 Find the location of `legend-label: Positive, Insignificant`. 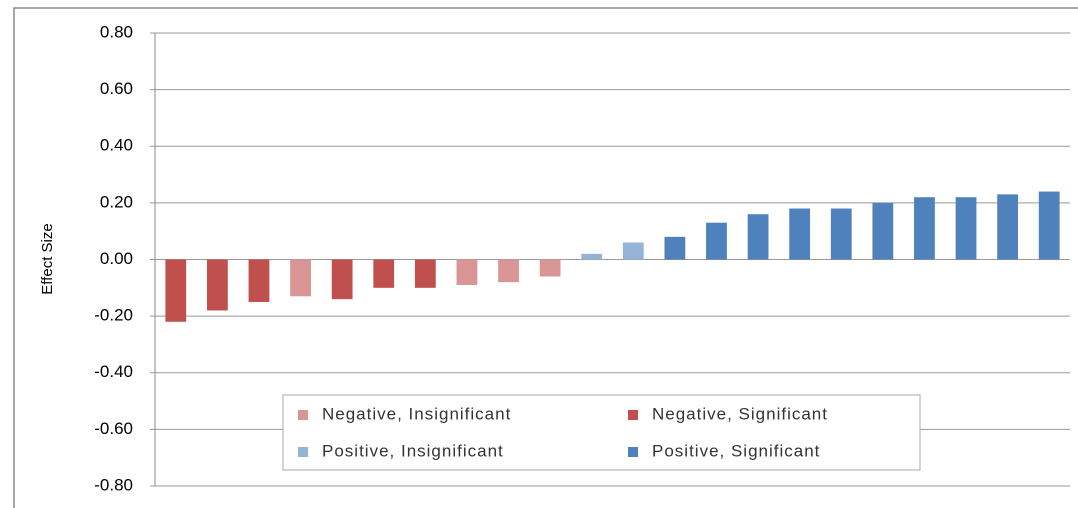

legend-label: Positive, Insignificant is located at coordinates (413, 450).